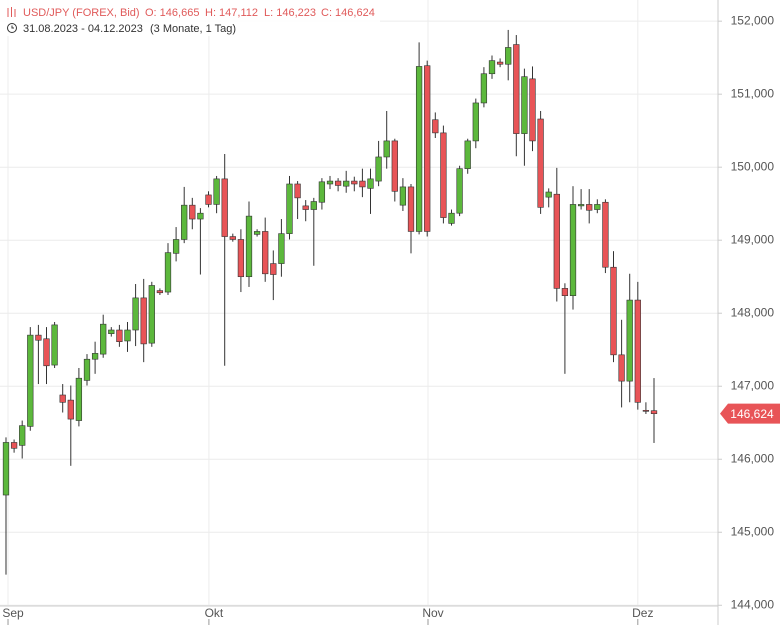 The image size is (780, 625). Describe the element at coordinates (642, 613) in the screenshot. I see `x-tick-label: Dez` at that location.